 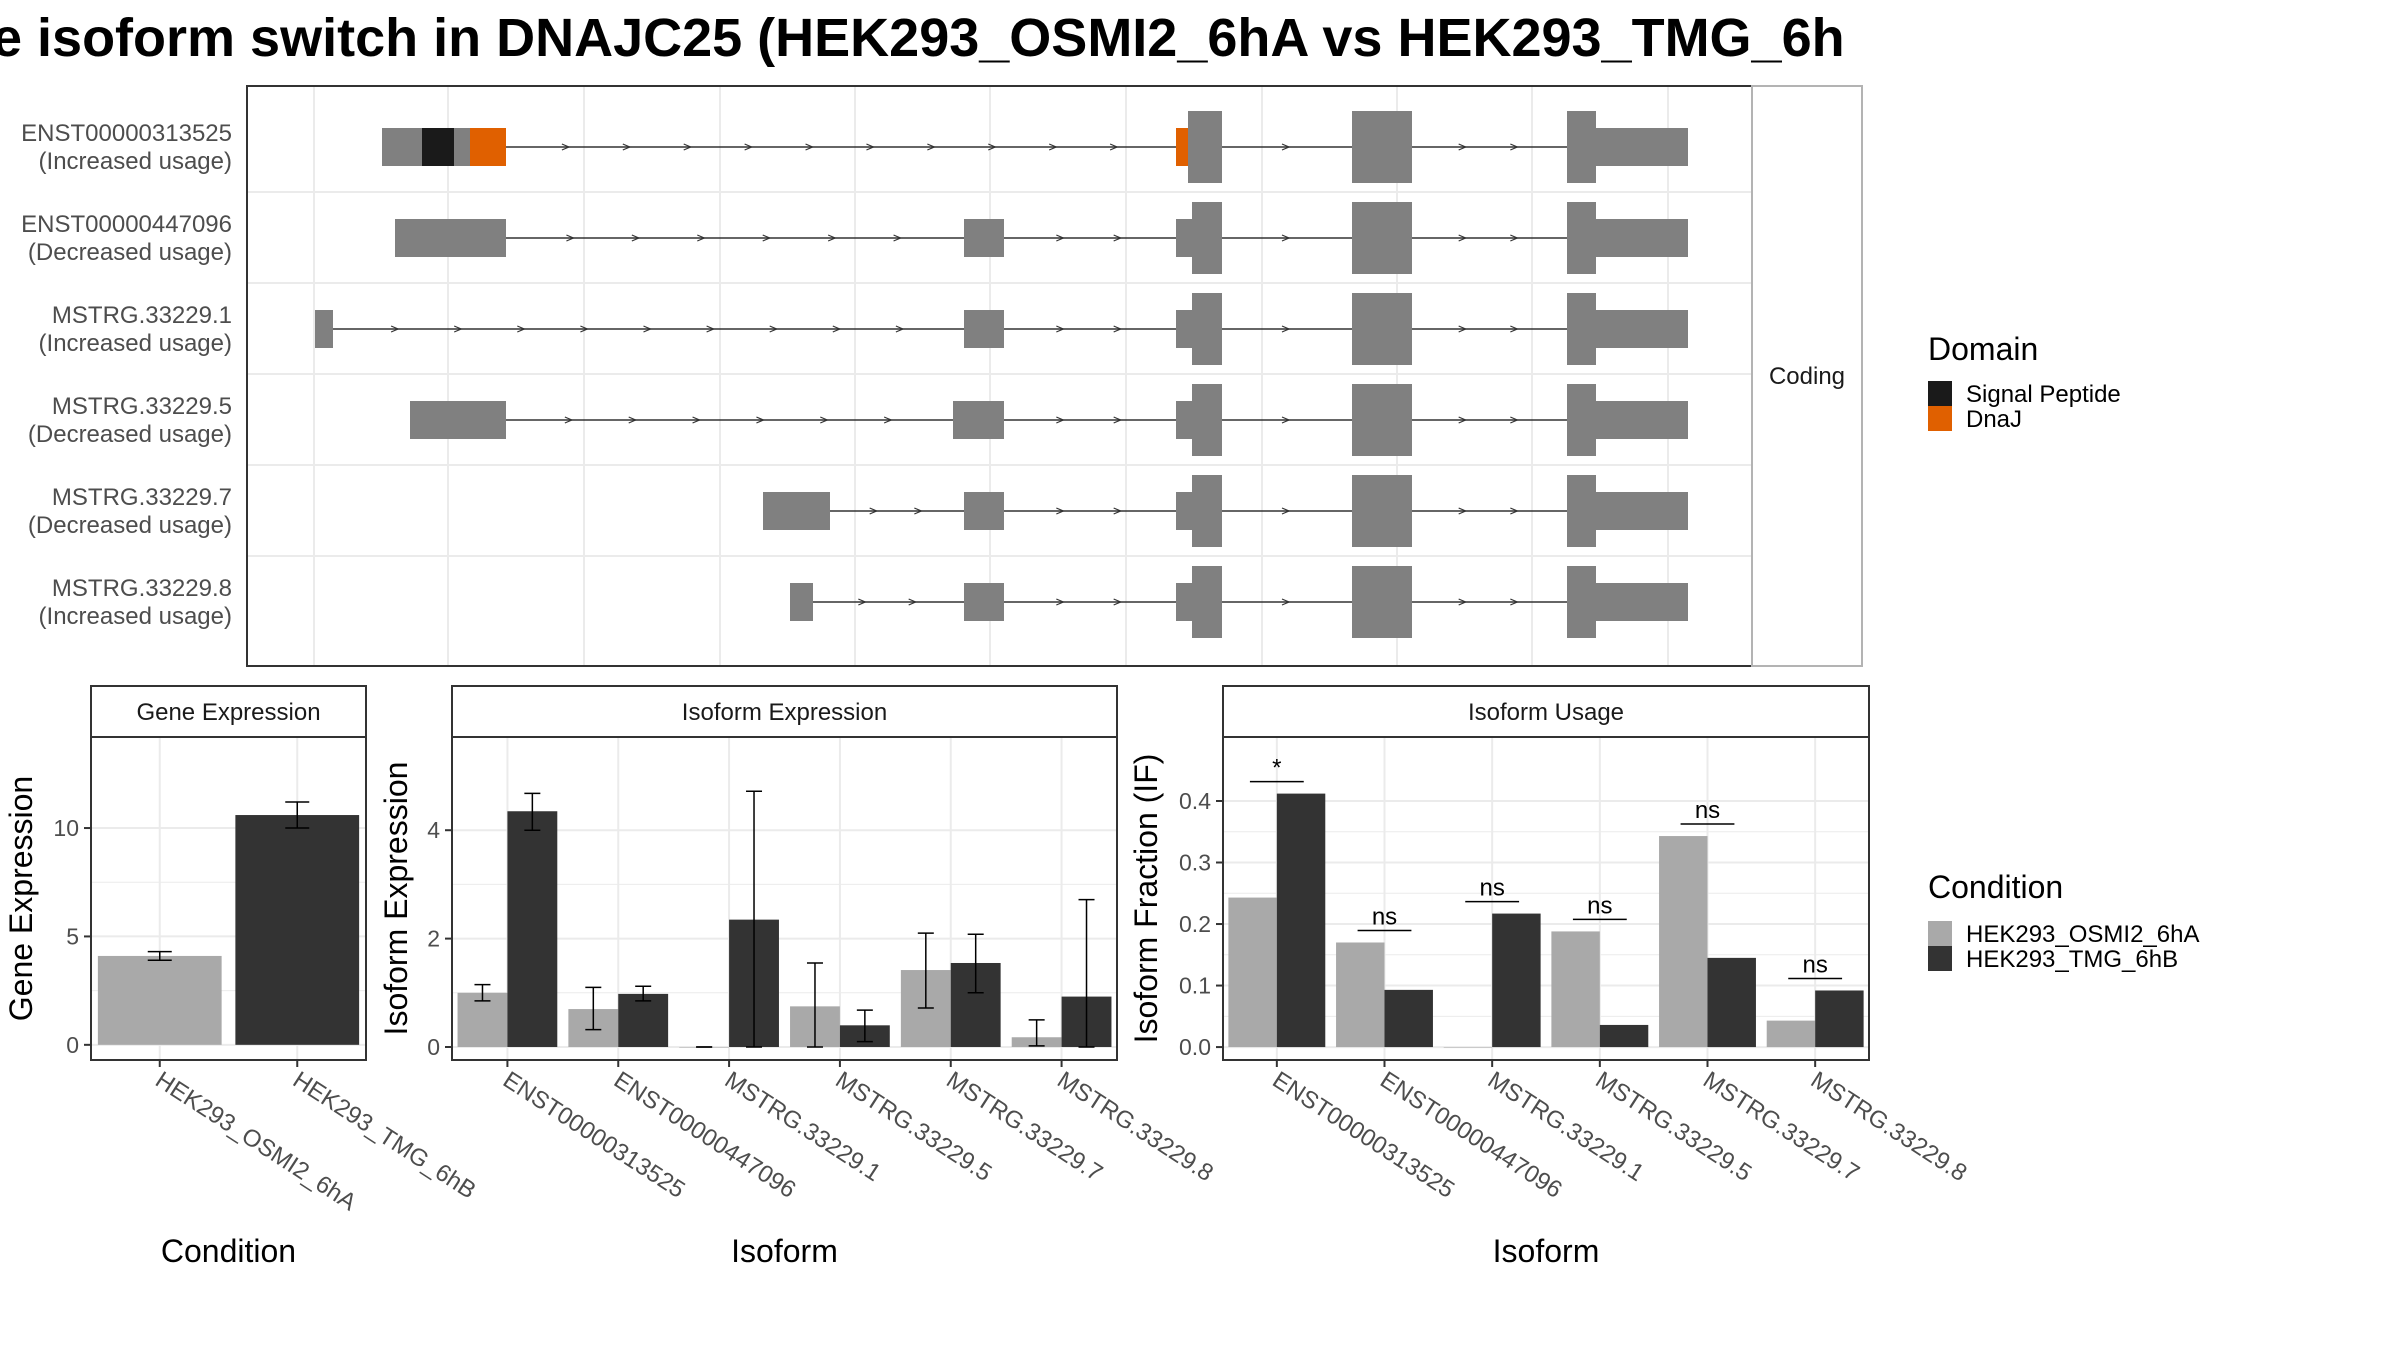 I want to click on domain-legend-label: DnaJ, so click(x=1994, y=419).